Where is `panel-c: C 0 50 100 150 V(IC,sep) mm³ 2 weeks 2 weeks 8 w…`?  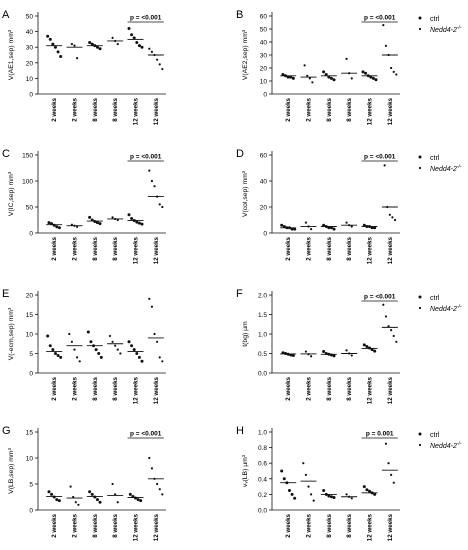
panel-c: C 0 50 100 150 V(IC,sep) mm³ 2 weeks 2 weeks 8 w… is located at coordinates (84, 206).